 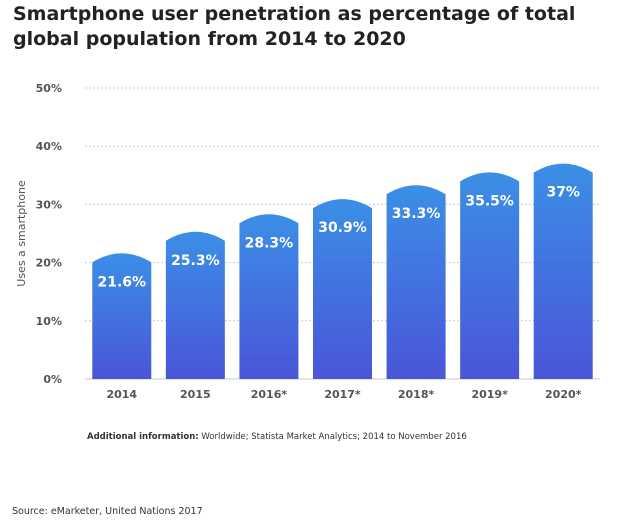 I want to click on data-label: 25.3%, so click(x=195, y=261).